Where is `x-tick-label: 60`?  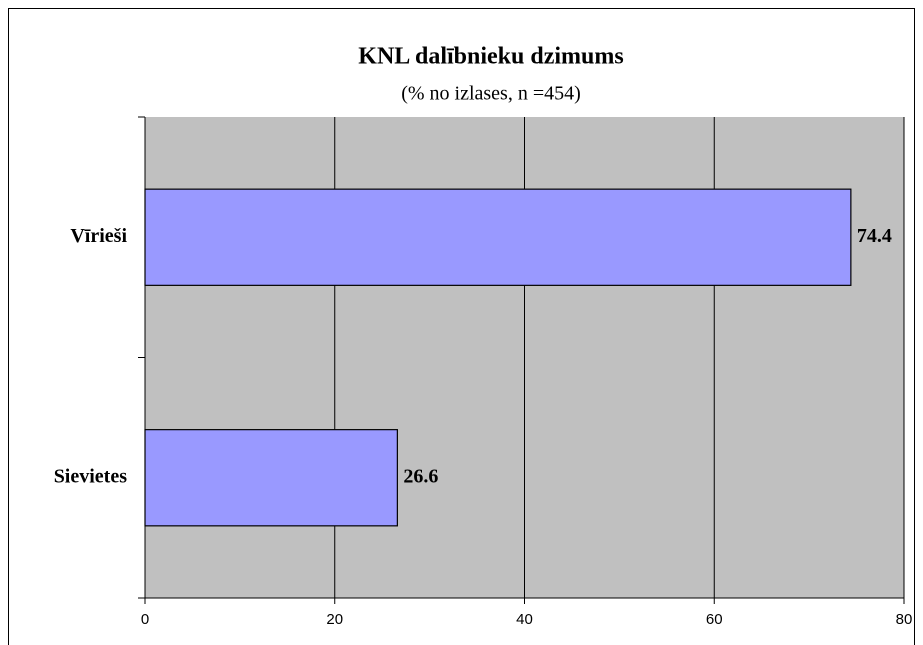
x-tick-label: 60 is located at coordinates (714, 619).